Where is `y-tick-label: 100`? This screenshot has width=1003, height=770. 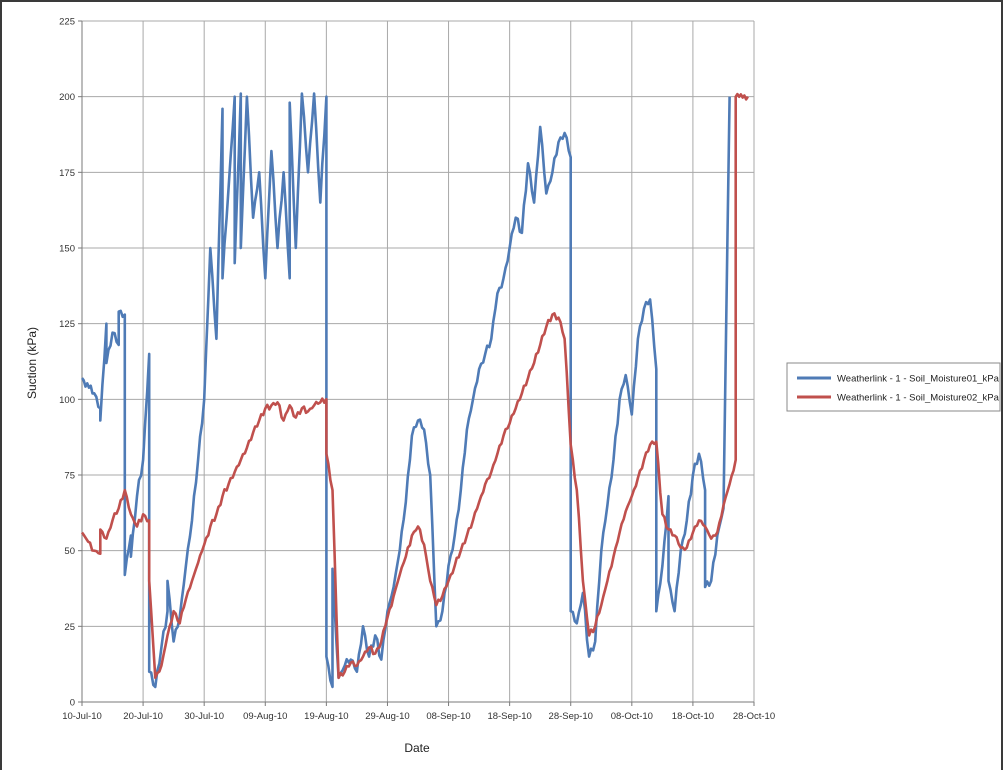
y-tick-label: 100 is located at coordinates (67, 400).